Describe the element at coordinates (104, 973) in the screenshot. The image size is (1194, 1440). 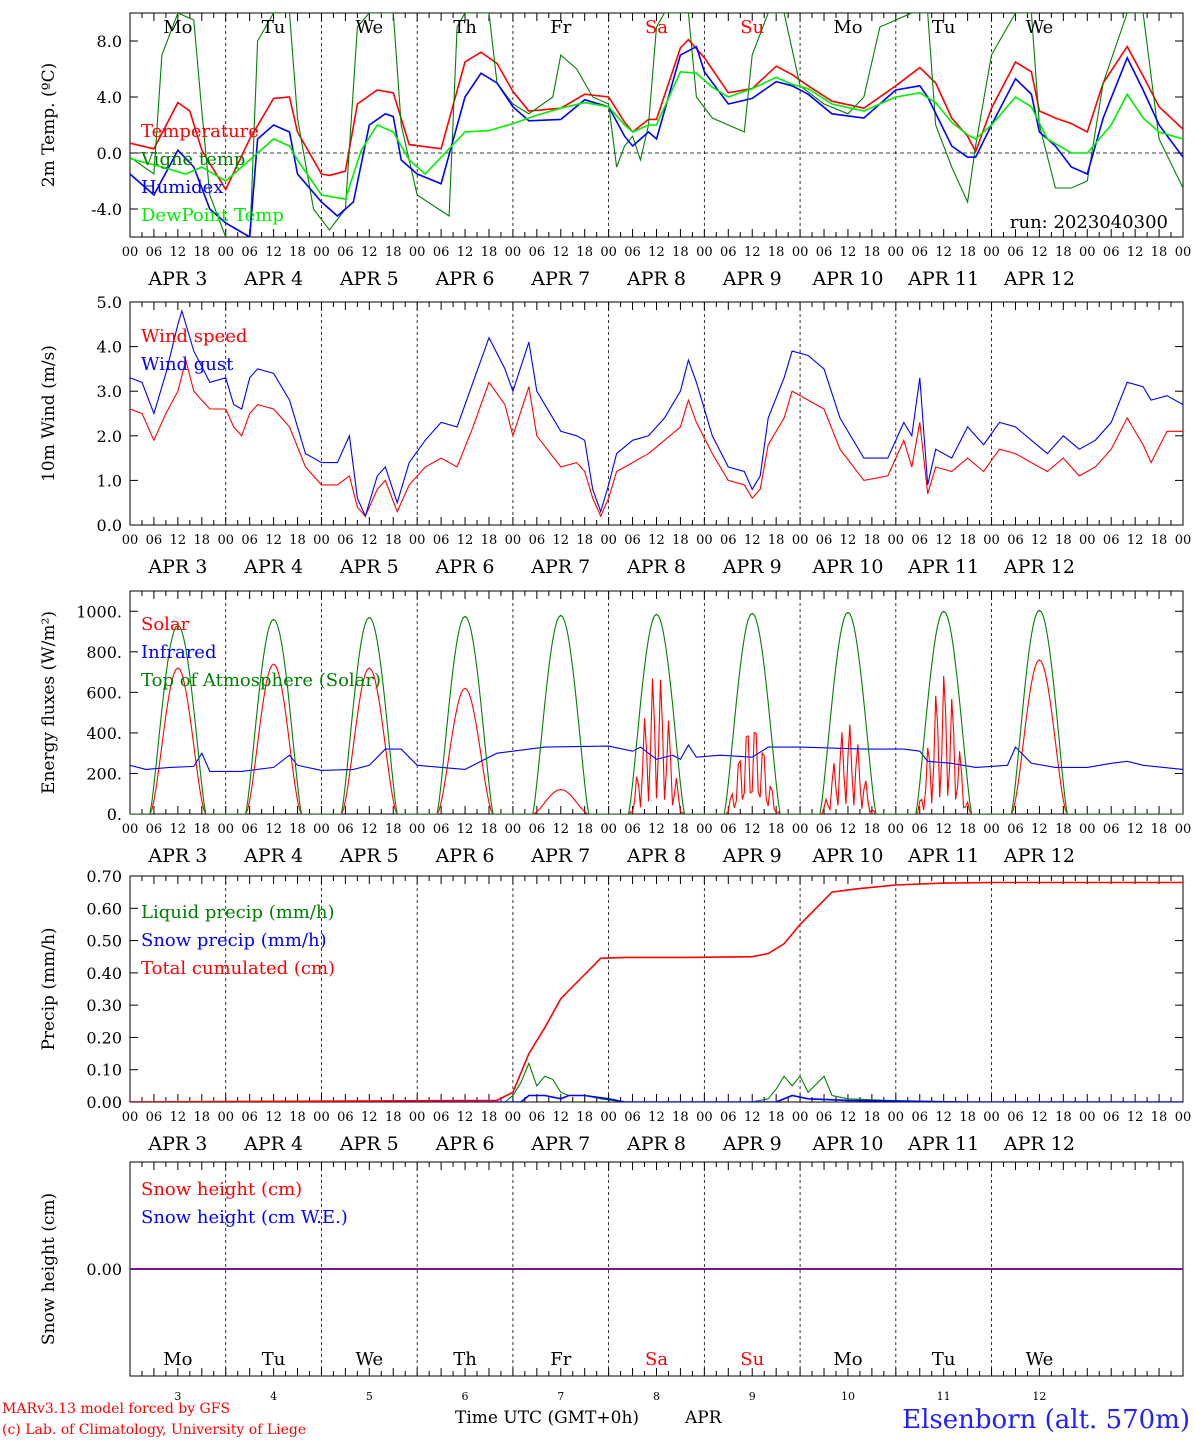
I see `y-tick-label: 0.40` at that location.